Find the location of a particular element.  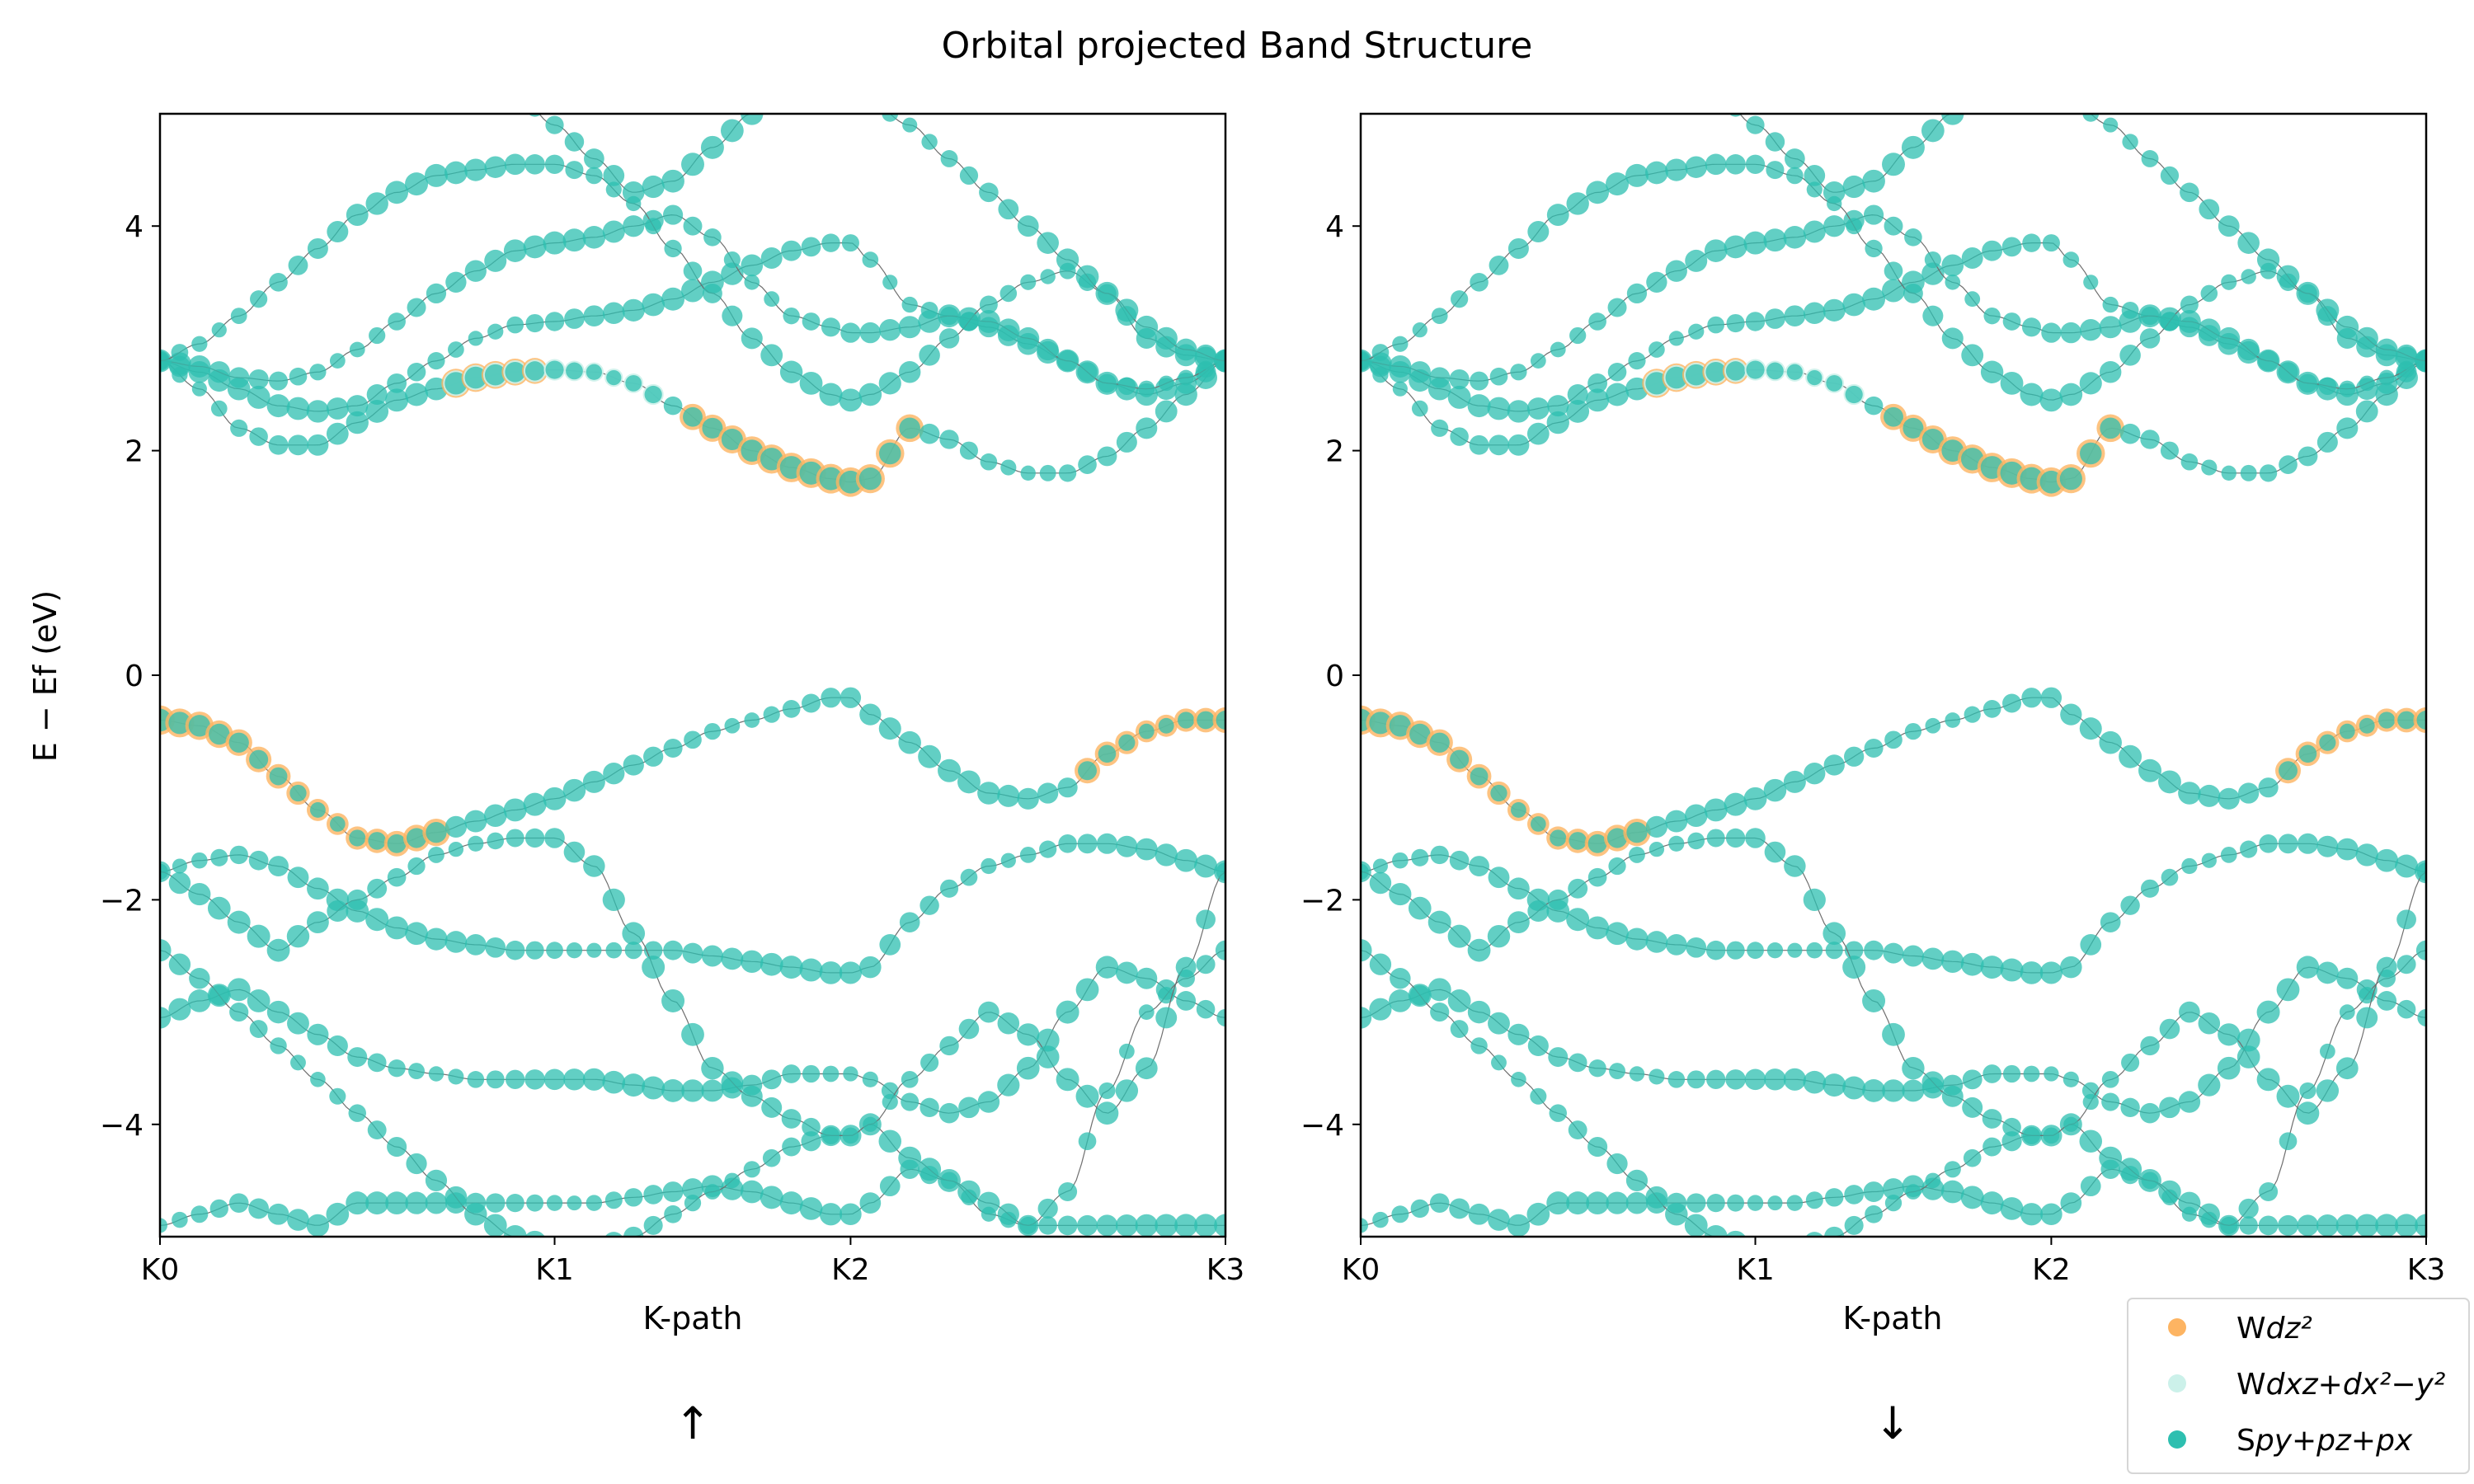

y-tick-label: 4 is located at coordinates (1334, 227).